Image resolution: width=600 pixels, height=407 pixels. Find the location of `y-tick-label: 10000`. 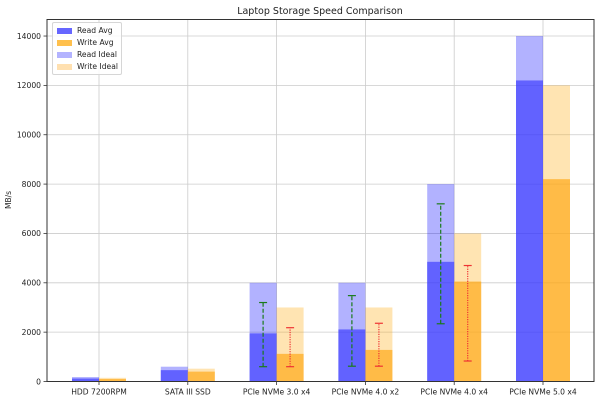

y-tick-label: 10000 is located at coordinates (29, 135).